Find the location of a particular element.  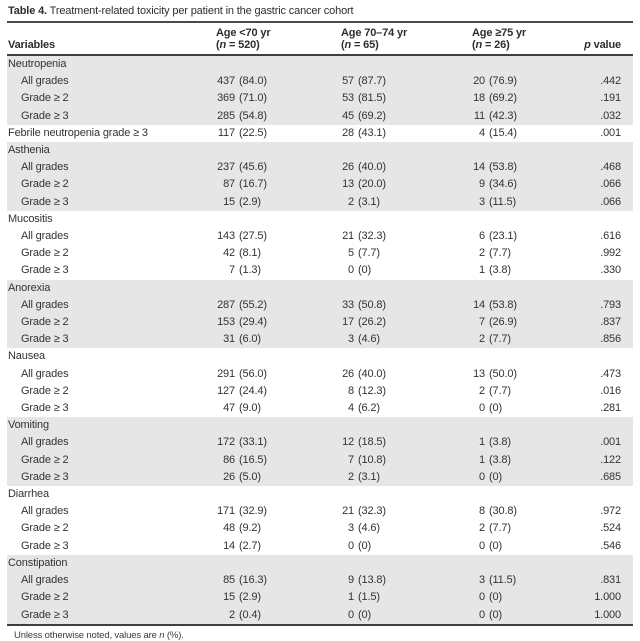

p-value-cell: .972 is located at coordinates (610, 511).